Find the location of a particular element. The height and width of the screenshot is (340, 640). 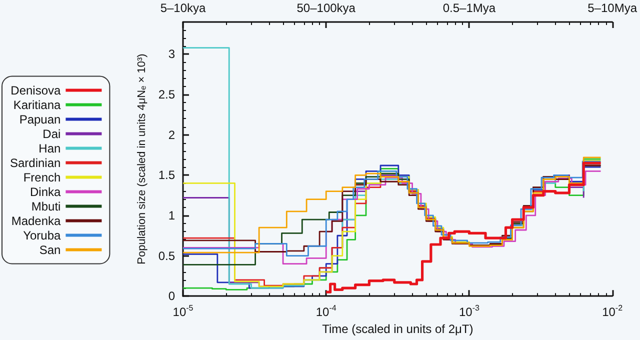

y-tick-label: 0 is located at coordinates (172, 296).